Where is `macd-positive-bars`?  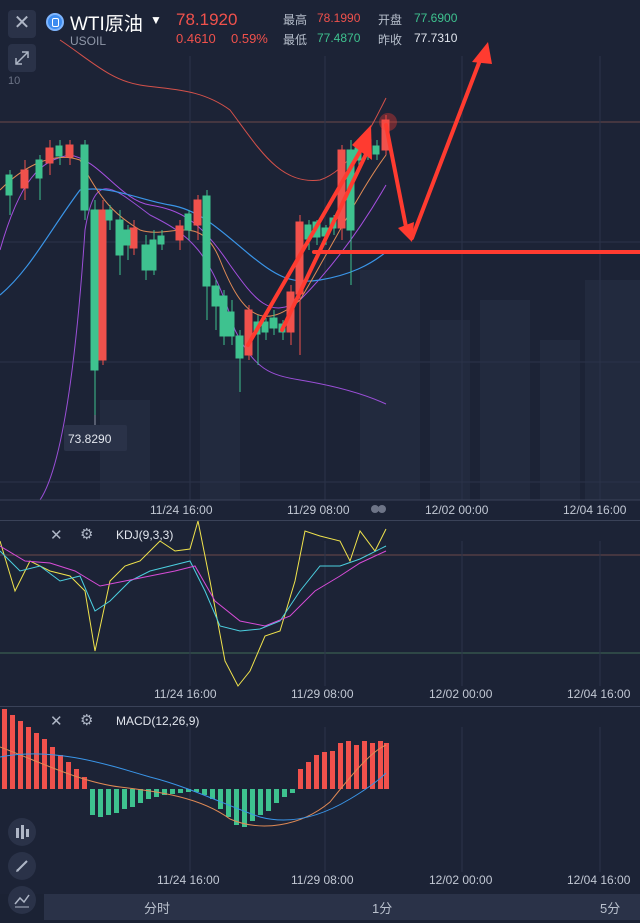 macd-positive-bars is located at coordinates (195, 749).